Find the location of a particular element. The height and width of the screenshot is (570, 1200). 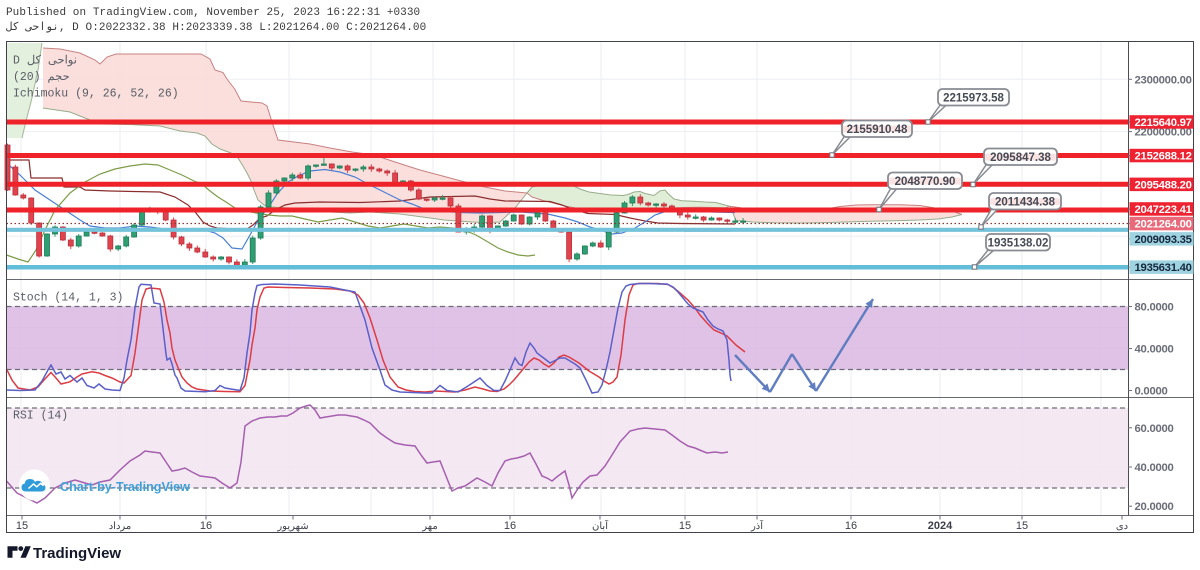

svg-text: D نواحی کل is located at coordinates (45, 61).